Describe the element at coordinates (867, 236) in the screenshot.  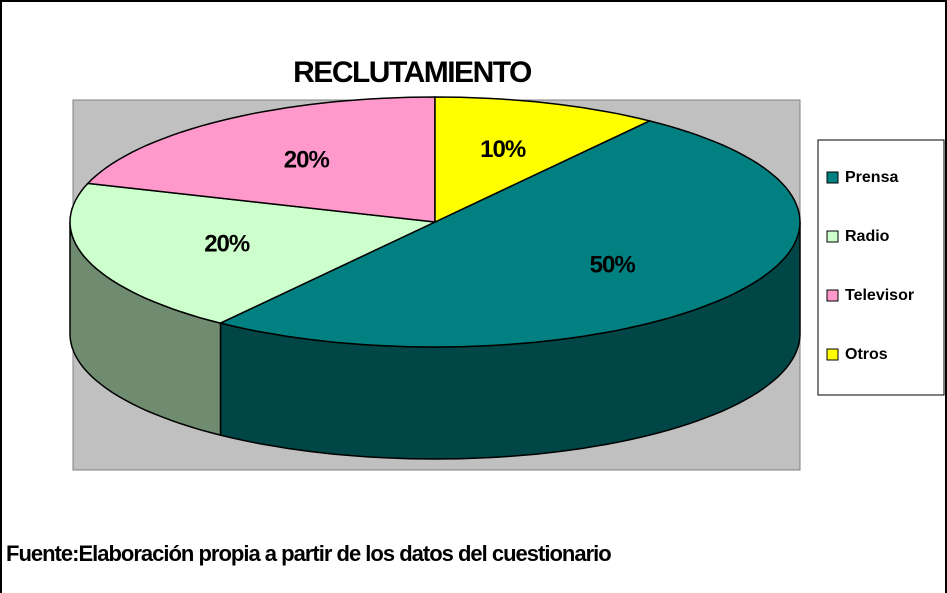
I see `legend-label: Radio` at that location.